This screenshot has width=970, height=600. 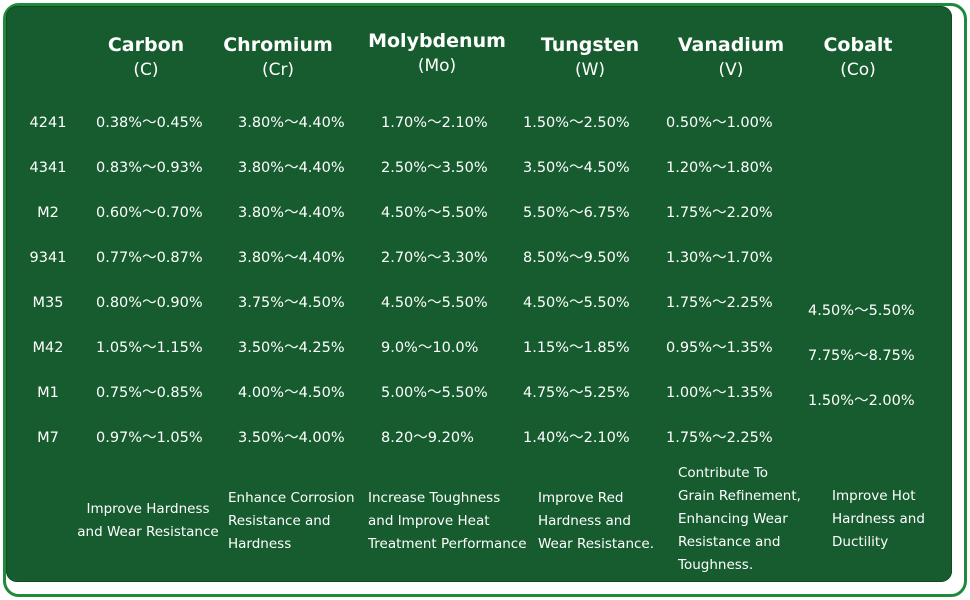 I want to click on element-name: Carbon, so click(x=146, y=45).